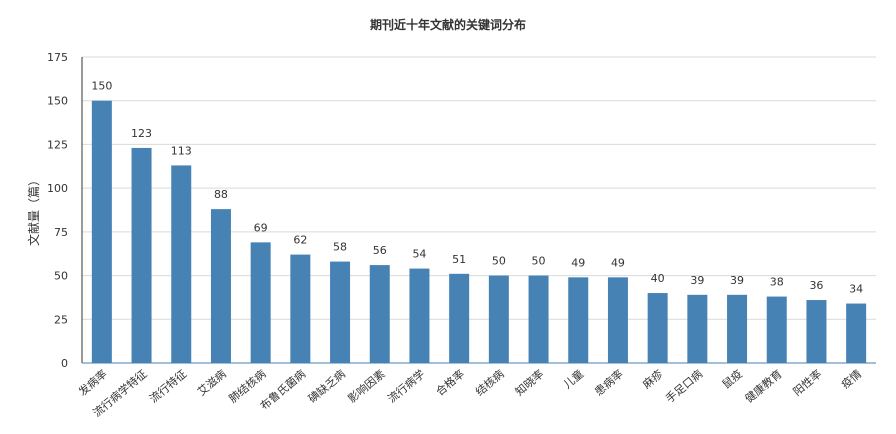  I want to click on data-label: 88, so click(221, 194).